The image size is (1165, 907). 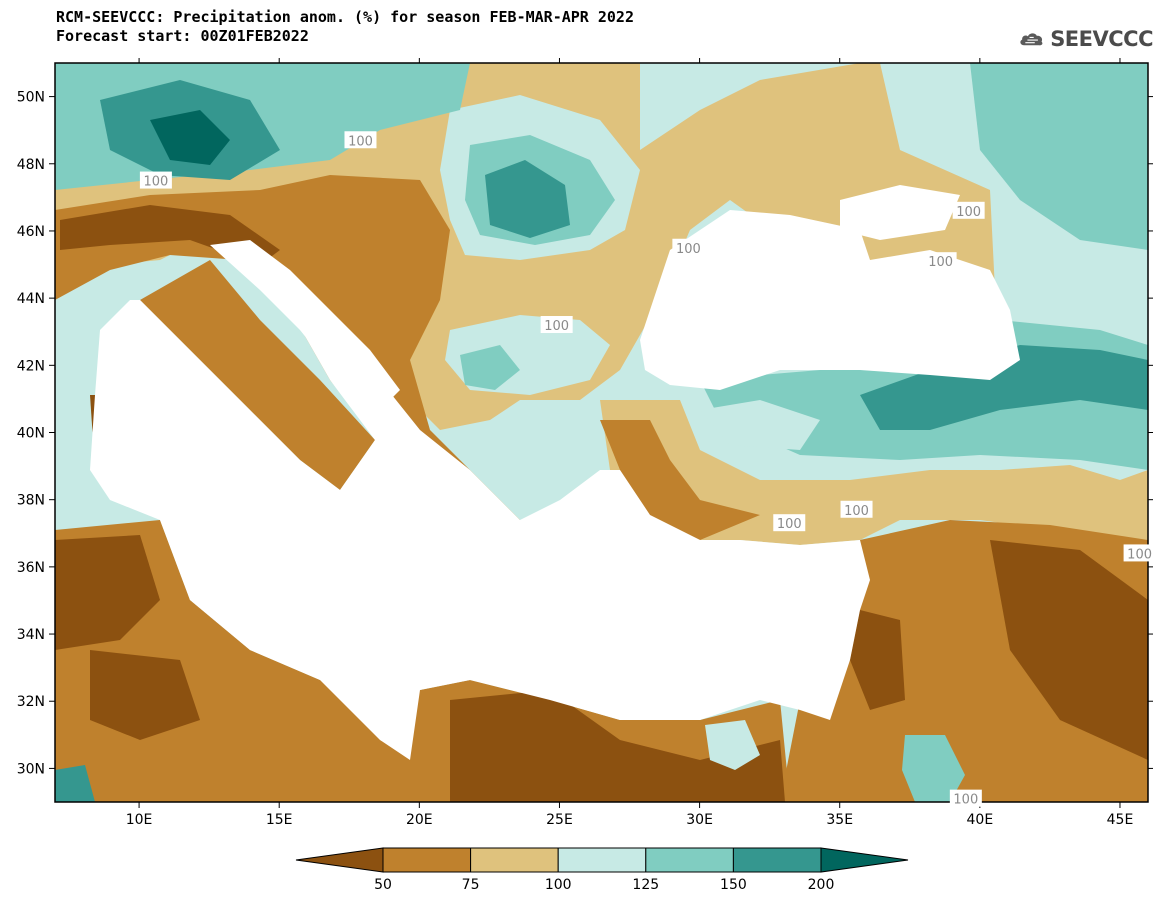 I want to click on lon-tick-label: 30E, so click(x=699, y=820).